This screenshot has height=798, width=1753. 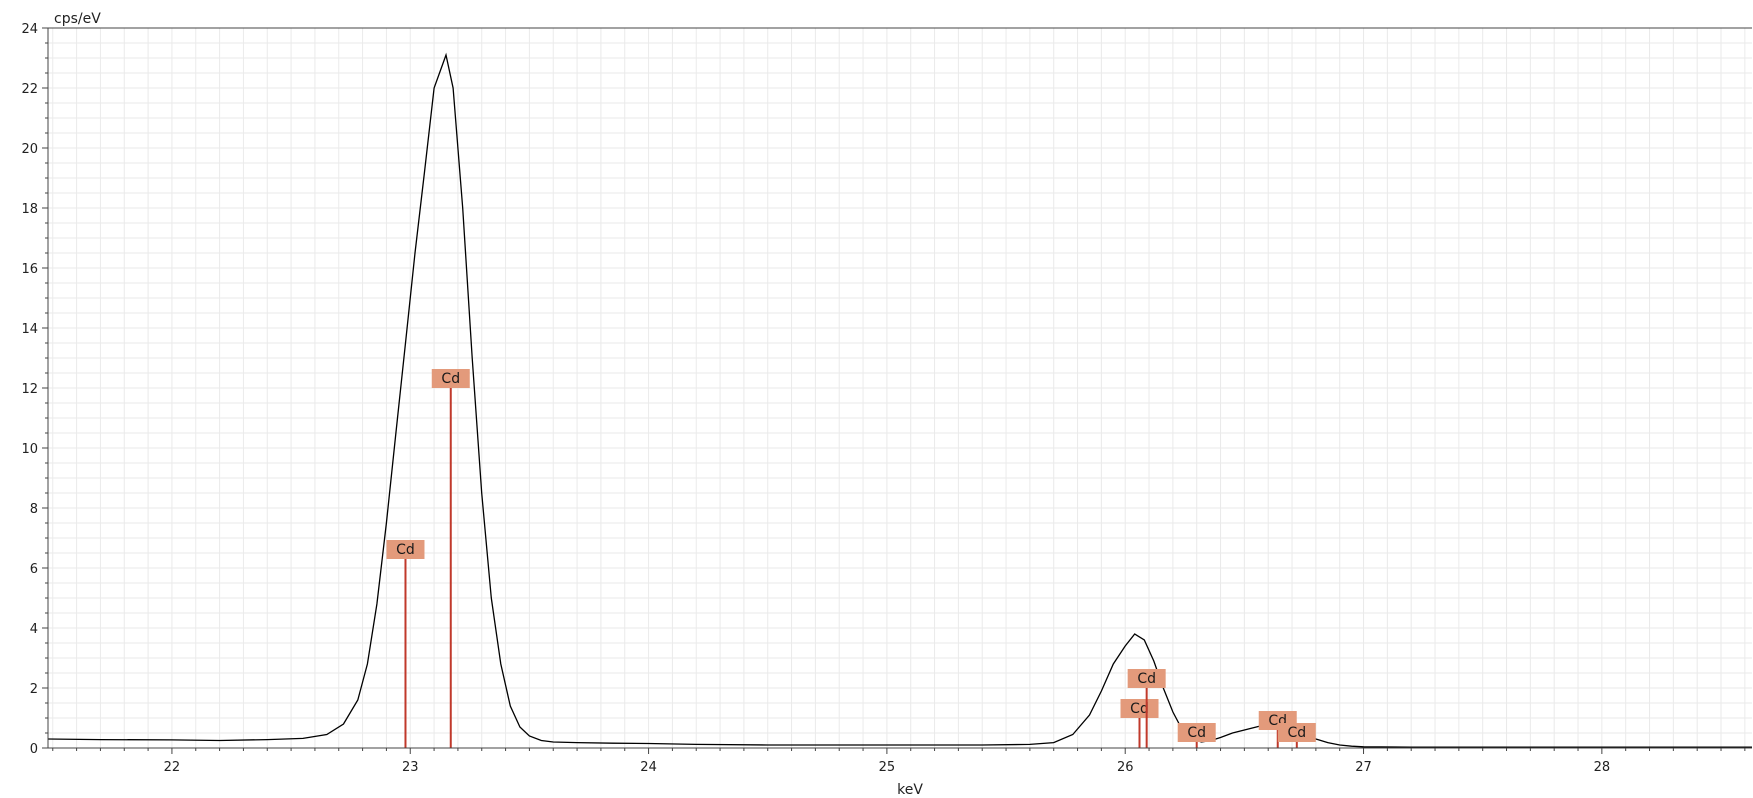 I want to click on y-tick-label: 8, so click(x=34, y=509).